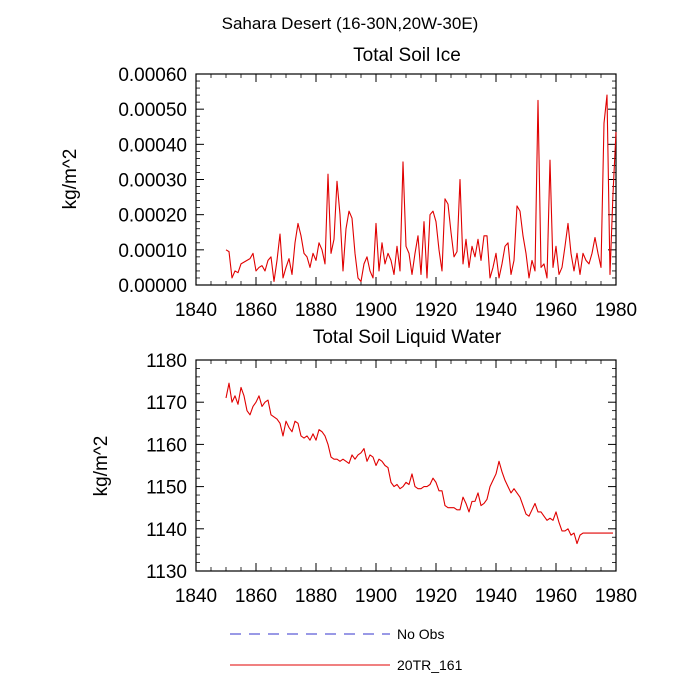  I want to click on soil-water-ytick-label: 1150, so click(166, 488).